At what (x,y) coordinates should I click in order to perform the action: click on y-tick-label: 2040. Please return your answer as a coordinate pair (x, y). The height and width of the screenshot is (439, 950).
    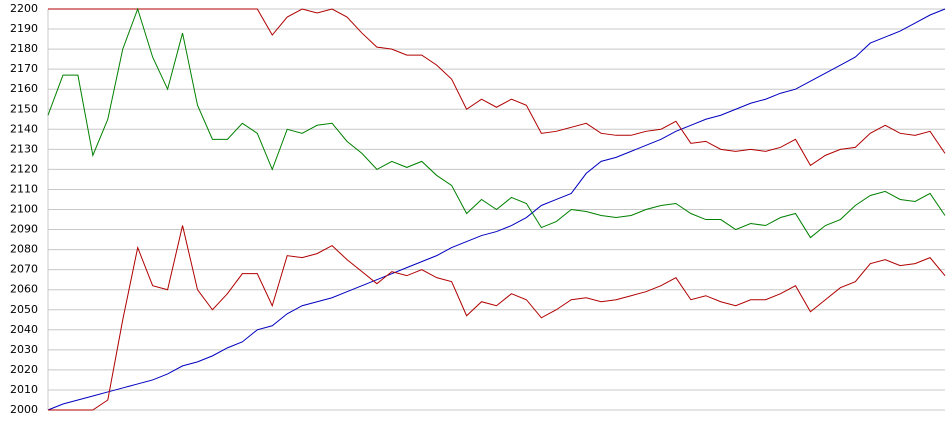
    Looking at the image, I should click on (24, 329).